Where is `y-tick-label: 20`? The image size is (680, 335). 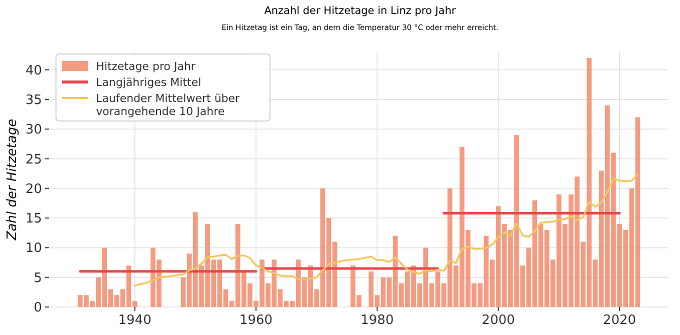 y-tick-label: 20 is located at coordinates (33, 189).